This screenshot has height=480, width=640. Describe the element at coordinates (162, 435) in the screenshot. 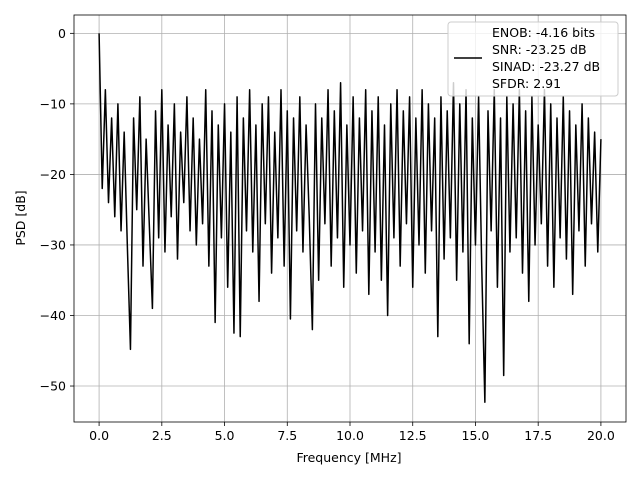

I see `x-tick-label: 2.5` at that location.